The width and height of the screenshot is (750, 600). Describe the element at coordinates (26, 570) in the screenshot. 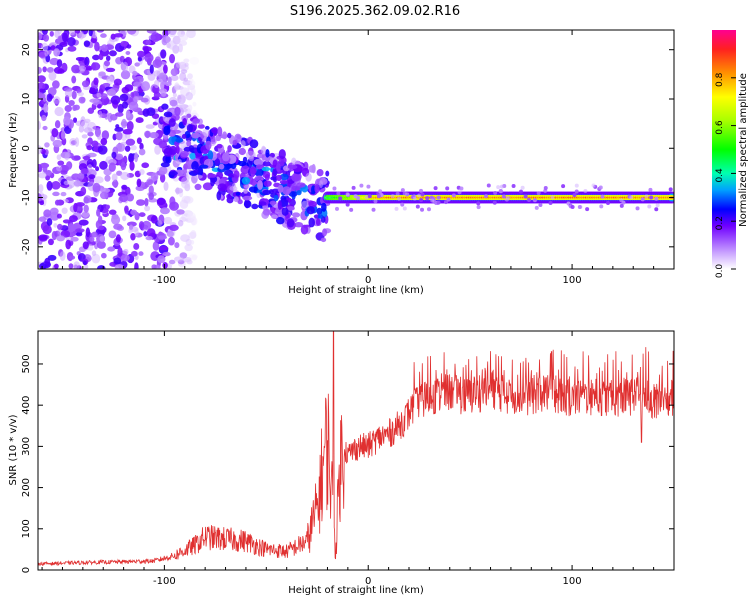

I see `snr-ytick-label: 0` at that location.